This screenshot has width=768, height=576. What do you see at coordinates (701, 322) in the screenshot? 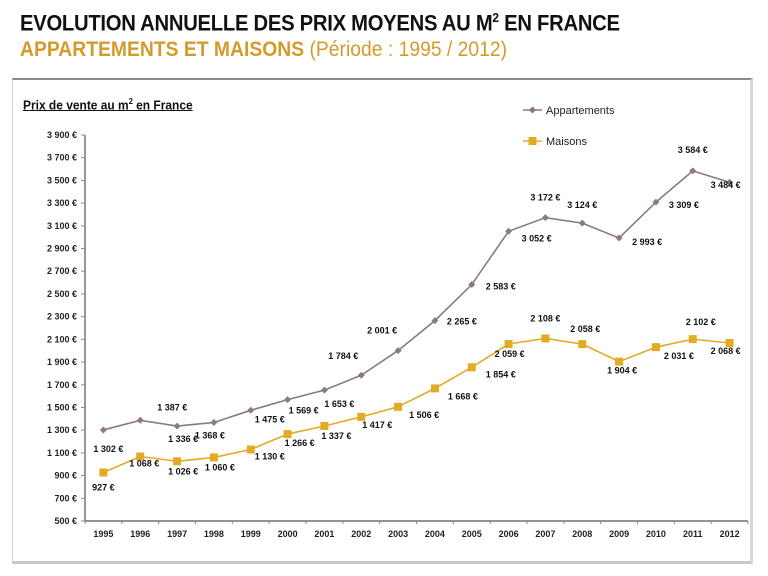
I see `data-label: 2 102 €` at bounding box center [701, 322].